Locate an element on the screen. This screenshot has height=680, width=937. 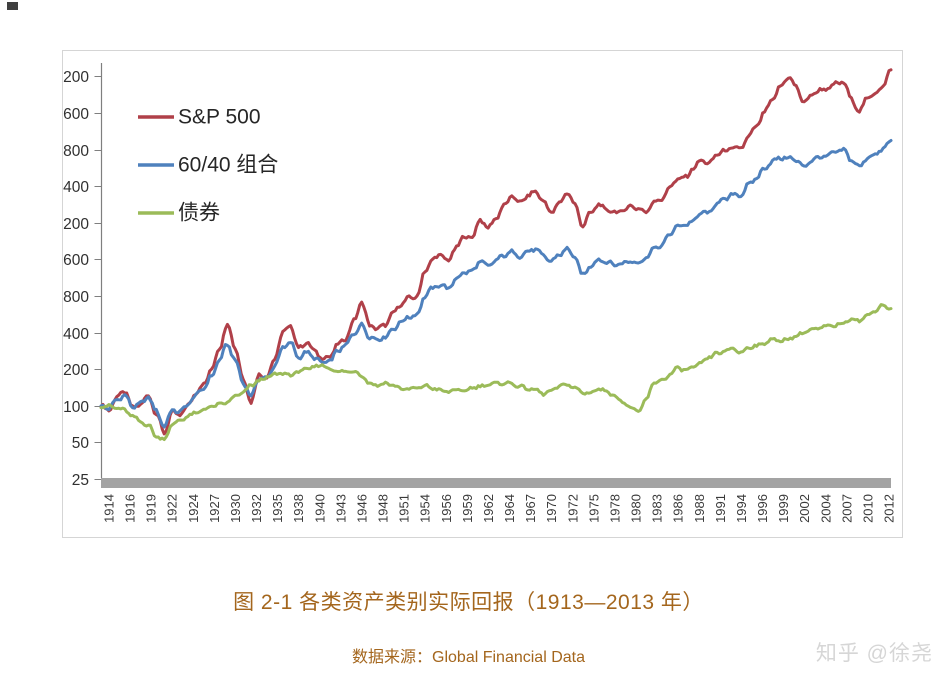
legend-label: 60/40 组合 is located at coordinates (228, 165).